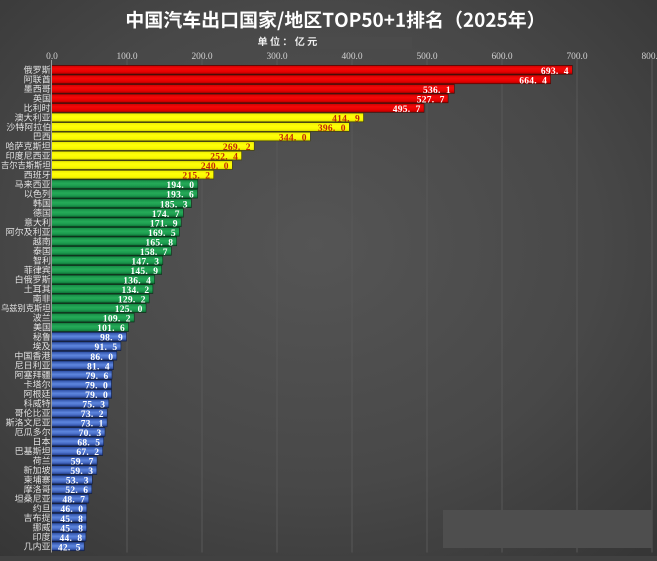  What do you see at coordinates (144, 272) in the screenshot?
I see `svg-text: 145. 9` at bounding box center [144, 272].